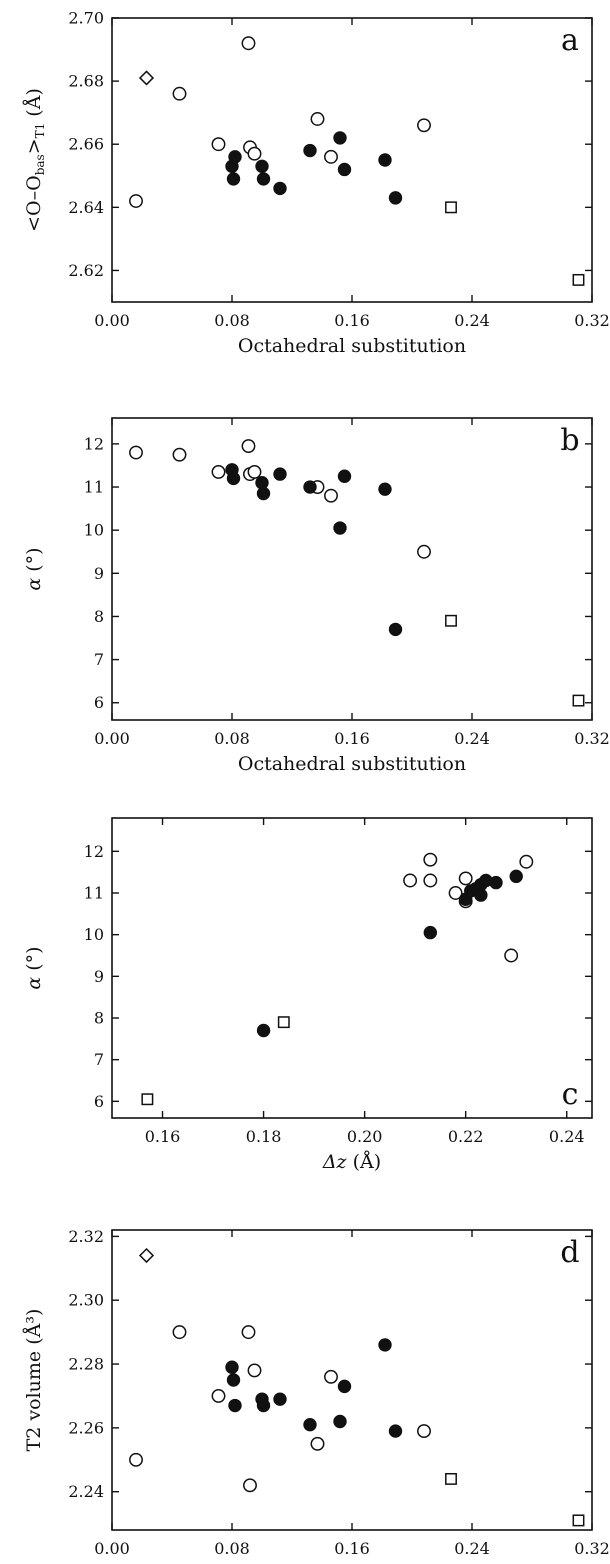 The height and width of the screenshot is (1564, 610). What do you see at coordinates (569, 1252) in the screenshot?
I see `panel-letter: d` at bounding box center [569, 1252].